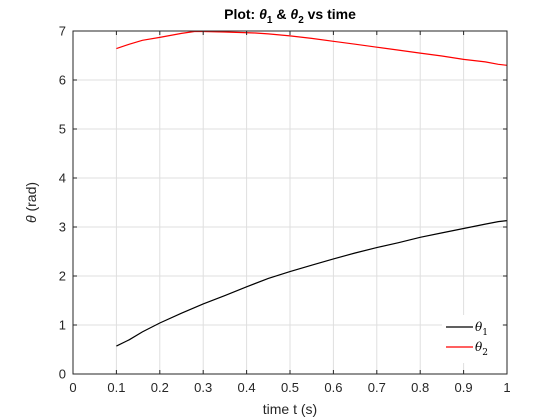 The height and width of the screenshot is (420, 560). What do you see at coordinates (263, 14) in the screenshot?
I see `title-symbol-1: θ` at bounding box center [263, 14].